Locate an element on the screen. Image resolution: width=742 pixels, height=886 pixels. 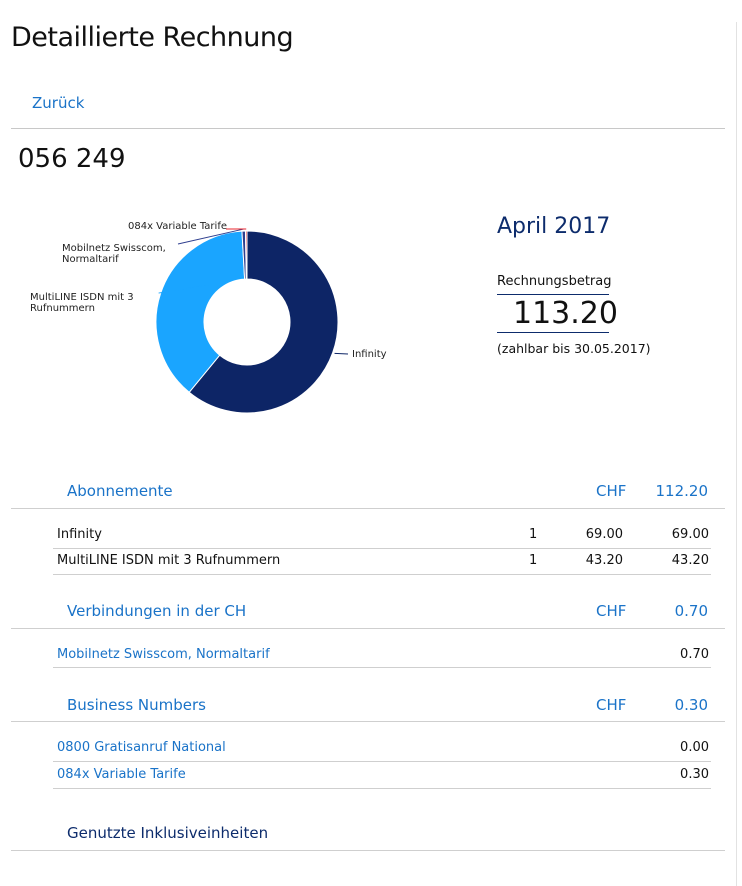
line-item-amount: 0.70 is located at coordinates (694, 654).